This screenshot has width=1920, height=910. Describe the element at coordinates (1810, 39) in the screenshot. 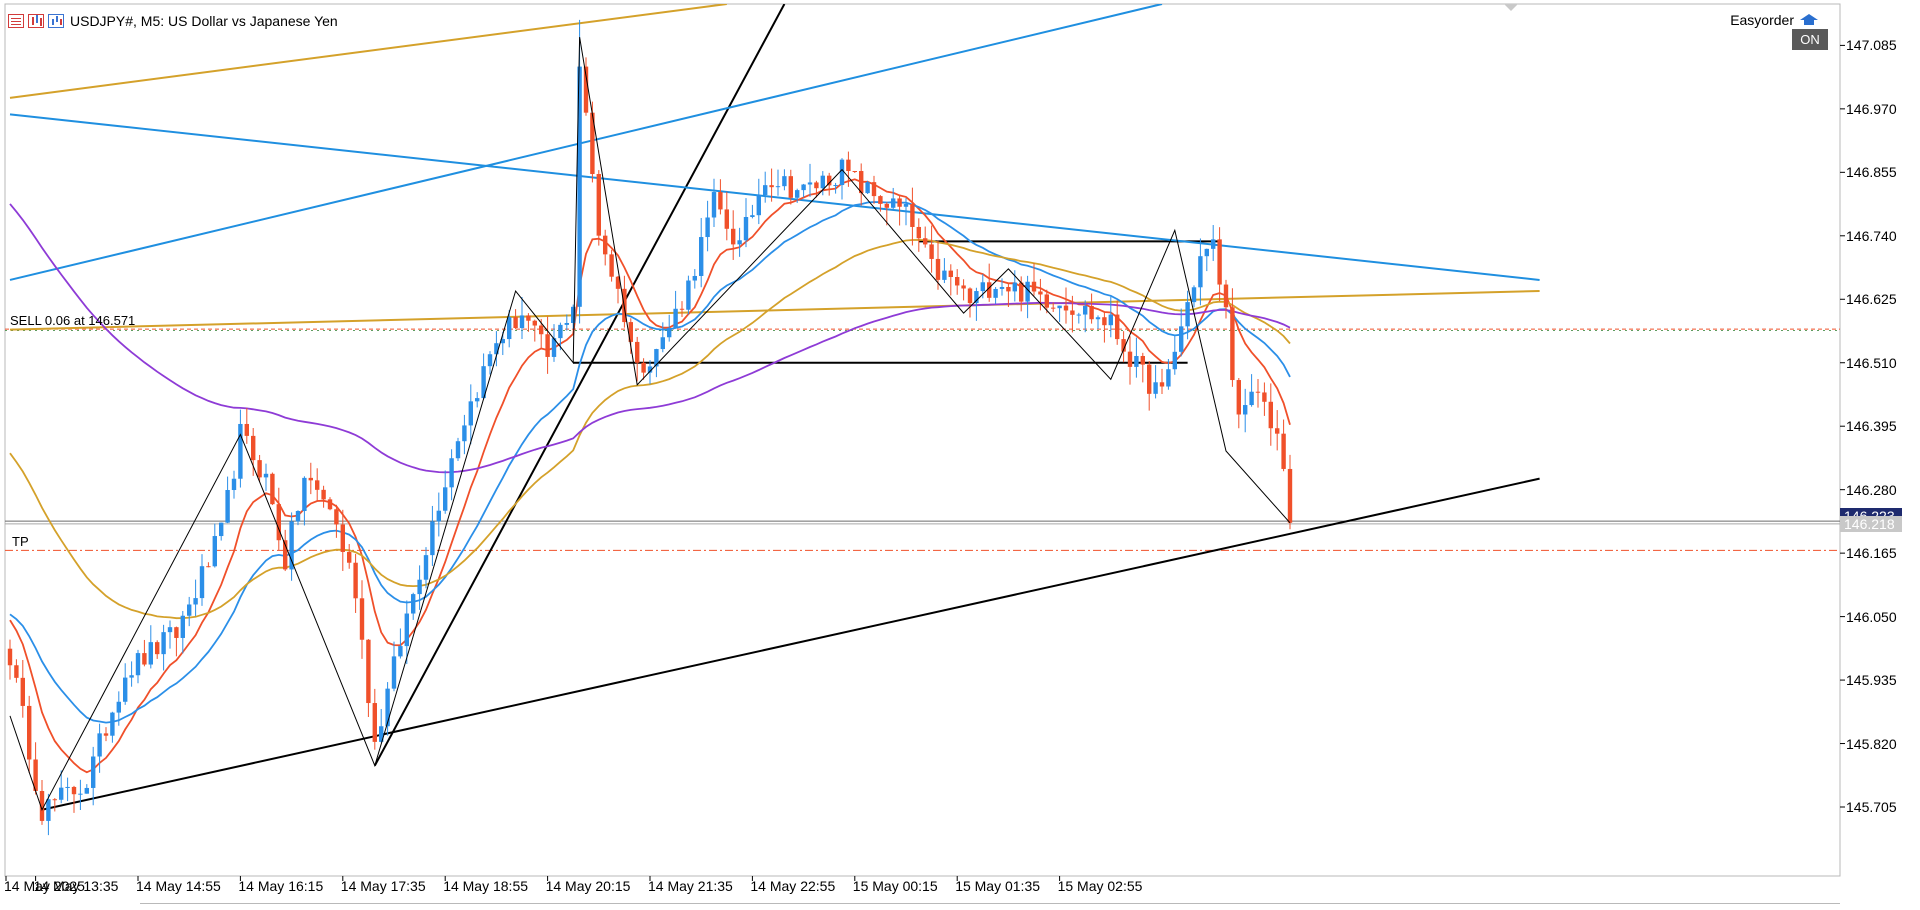

I see `expert-status-badge: ON` at that location.